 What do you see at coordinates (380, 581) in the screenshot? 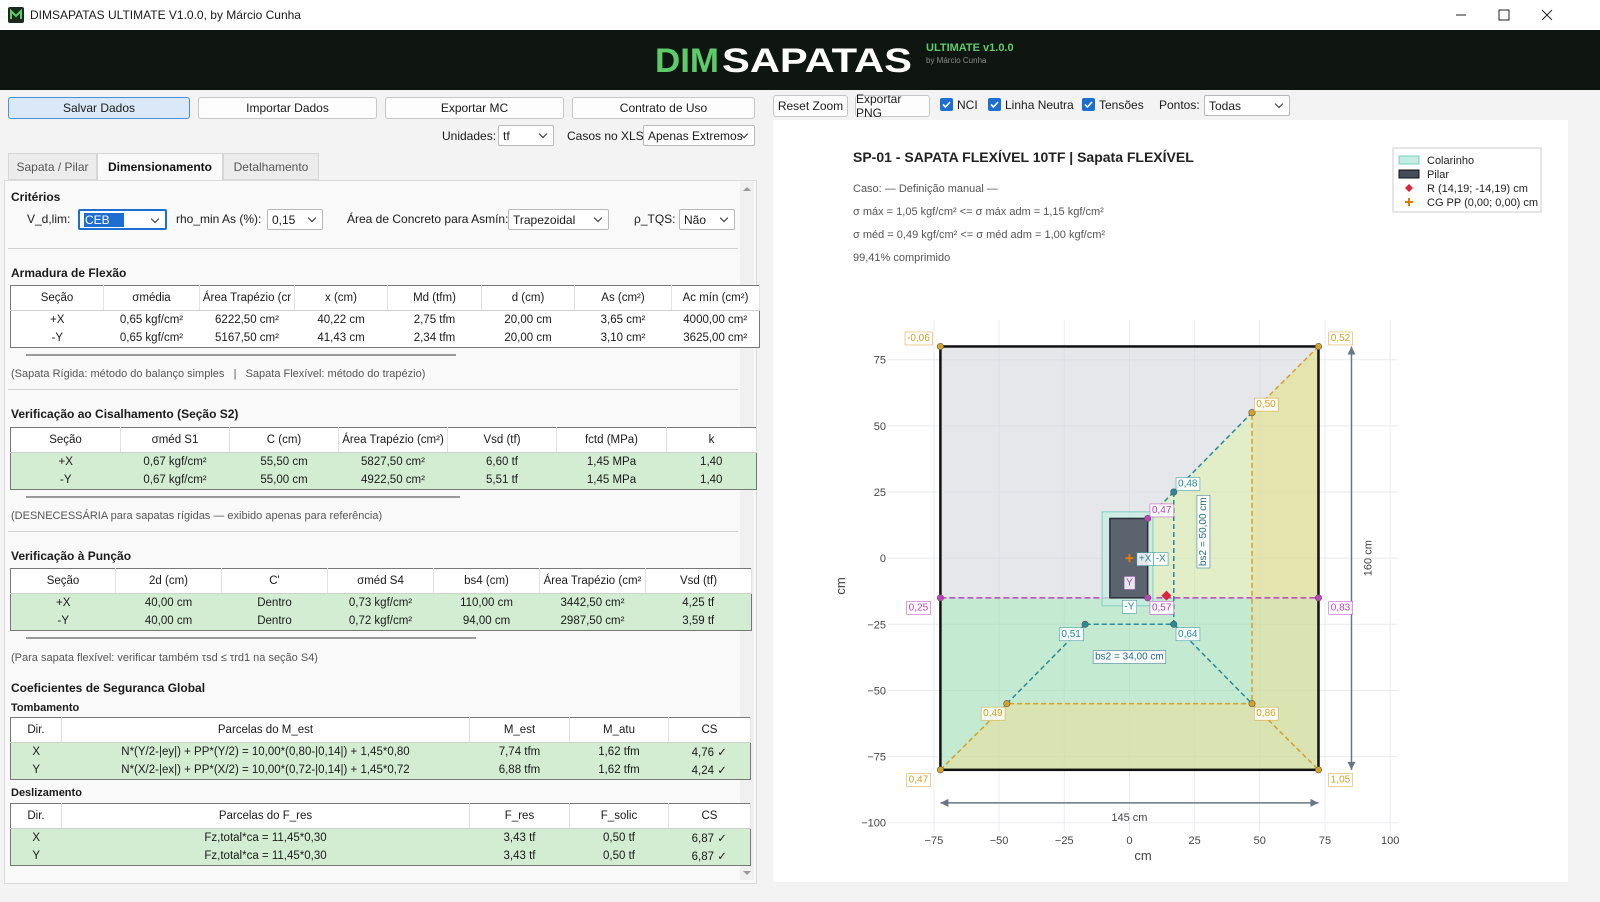
I see `column-header: σméd S4` at bounding box center [380, 581].